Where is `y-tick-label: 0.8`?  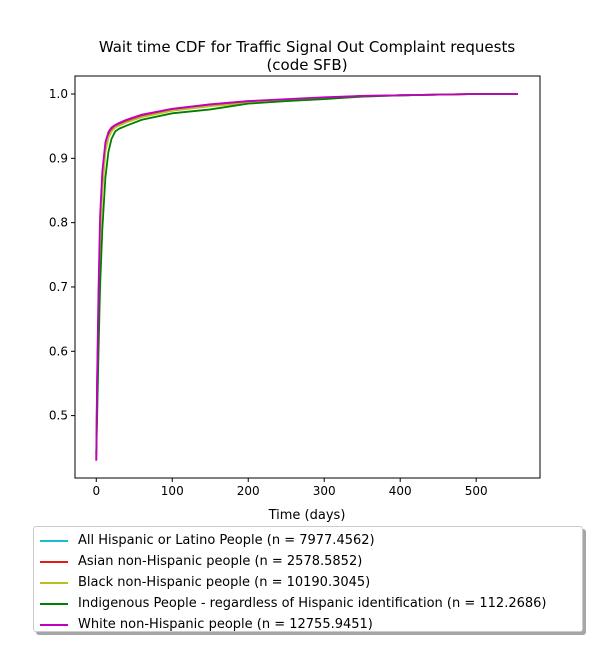
y-tick-label: 0.8 is located at coordinates (58, 223).